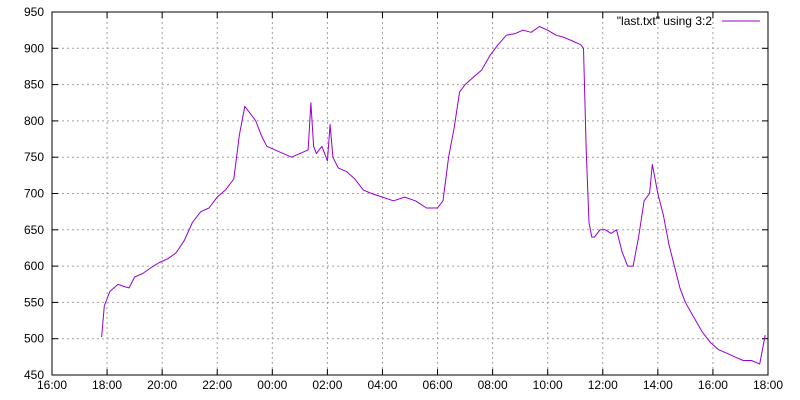  I want to click on x-tick-label: 22:00, so click(217, 385).